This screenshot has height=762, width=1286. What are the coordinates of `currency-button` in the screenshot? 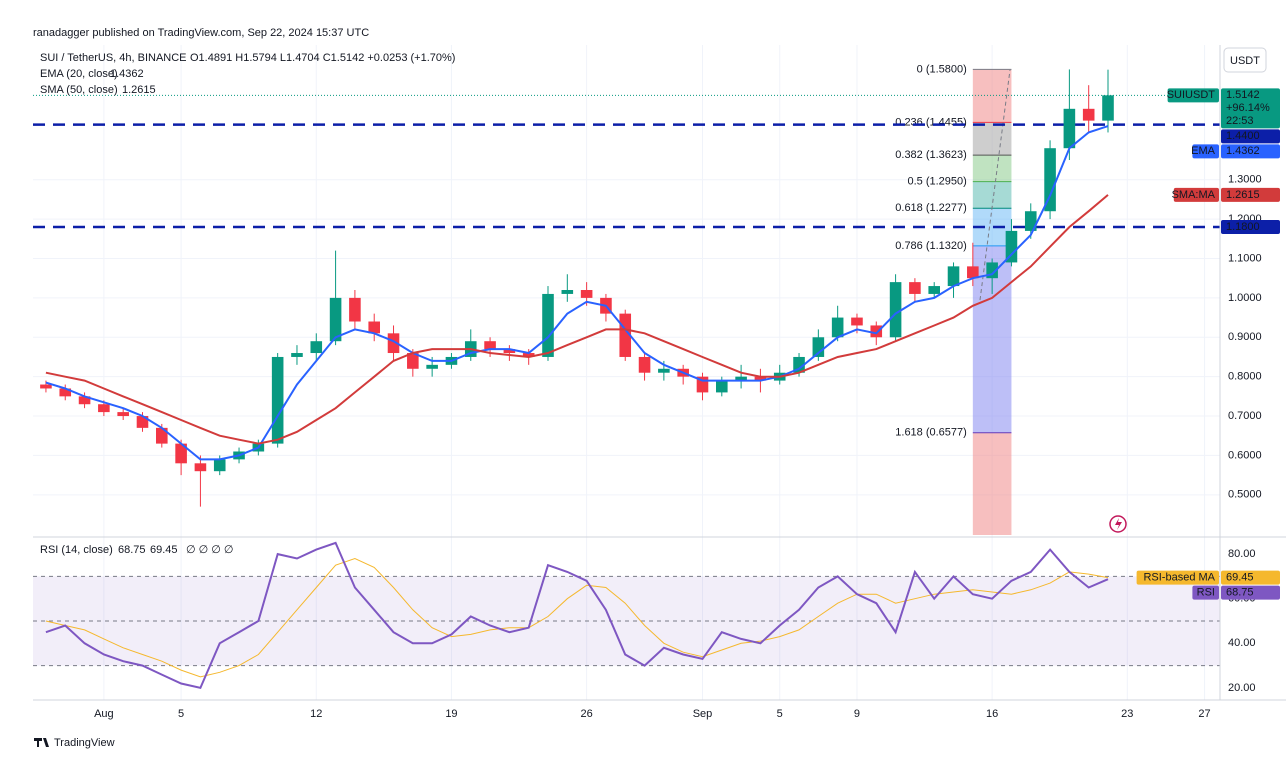 It's located at (1245, 60).